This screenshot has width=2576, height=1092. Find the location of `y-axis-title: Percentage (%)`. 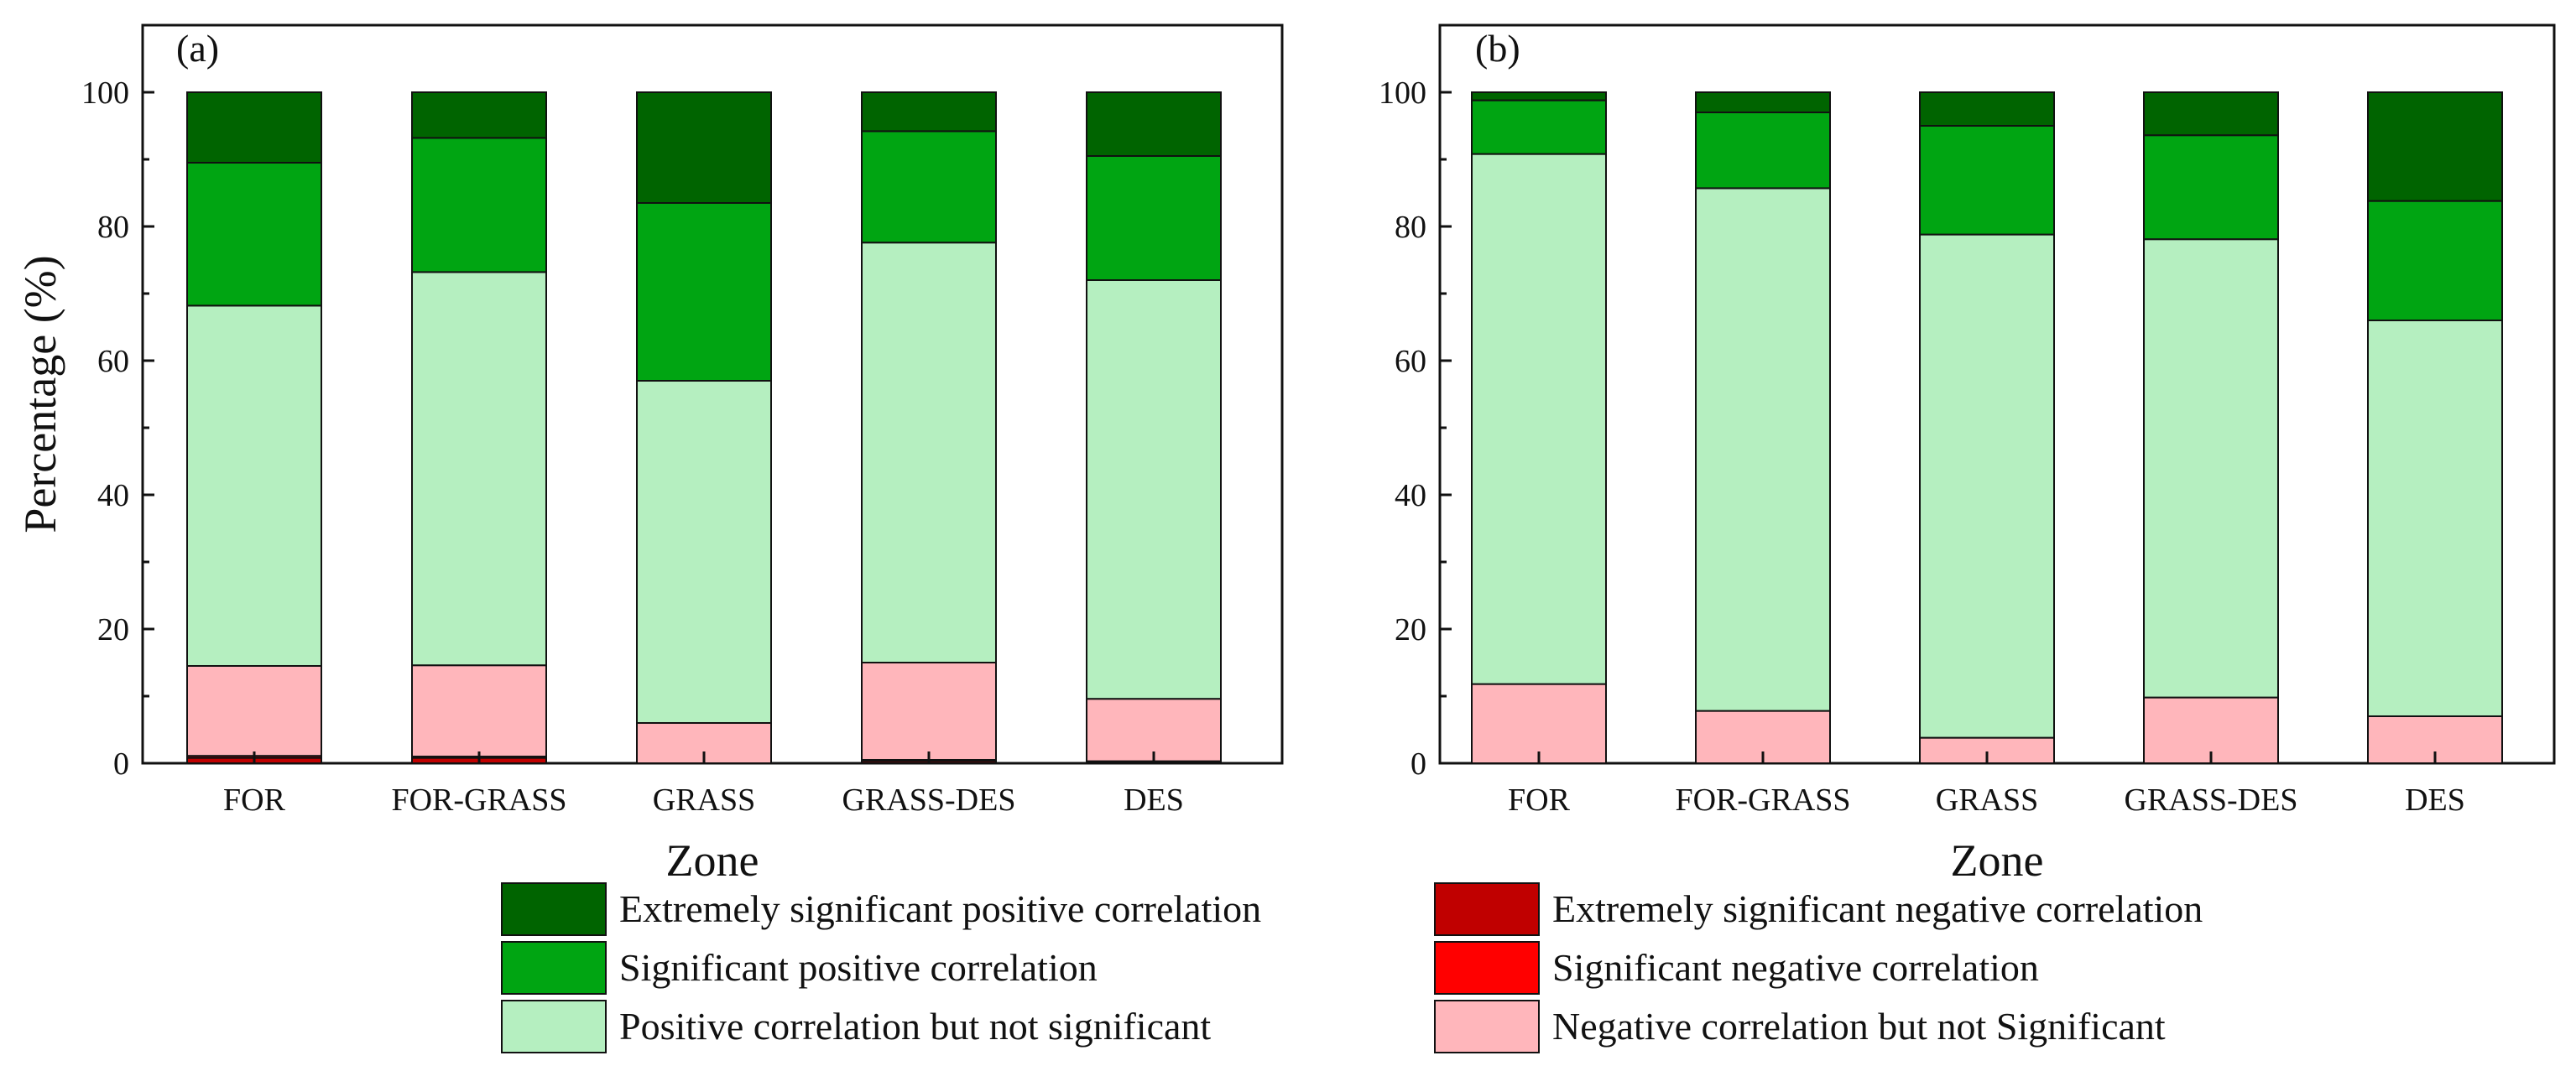

y-axis-title: Percentage (%) is located at coordinates (40, 394).